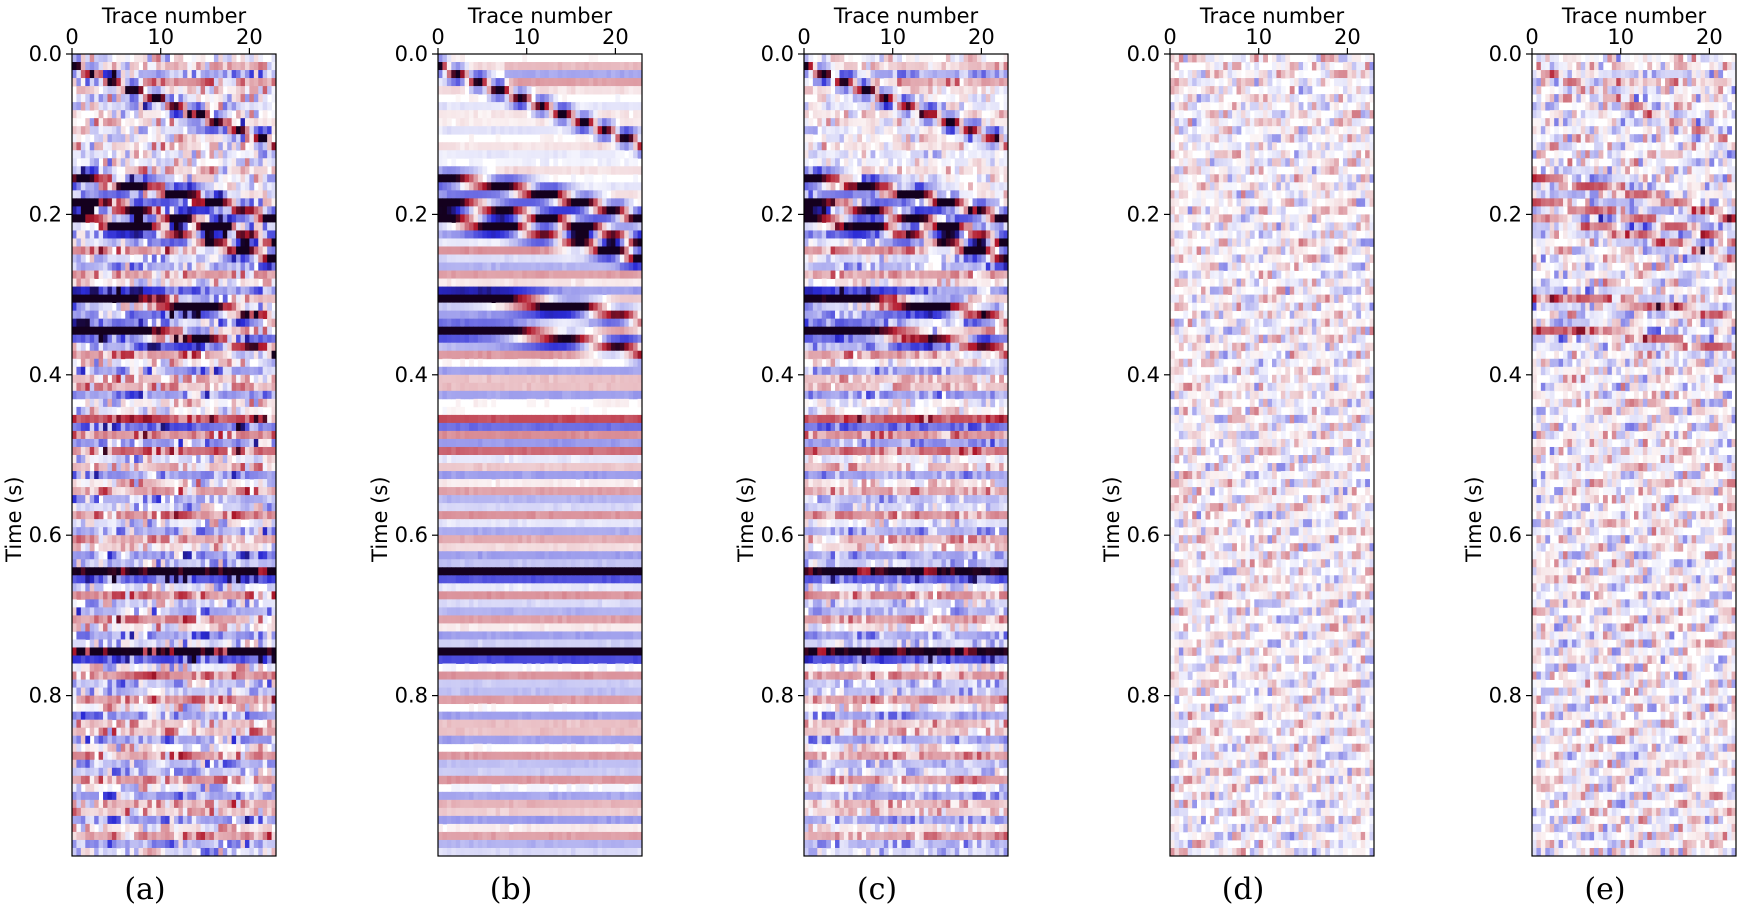 This screenshot has width=1745, height=914. Describe the element at coordinates (1243, 889) in the screenshot. I see `panel-caption-d: (d)` at that location.